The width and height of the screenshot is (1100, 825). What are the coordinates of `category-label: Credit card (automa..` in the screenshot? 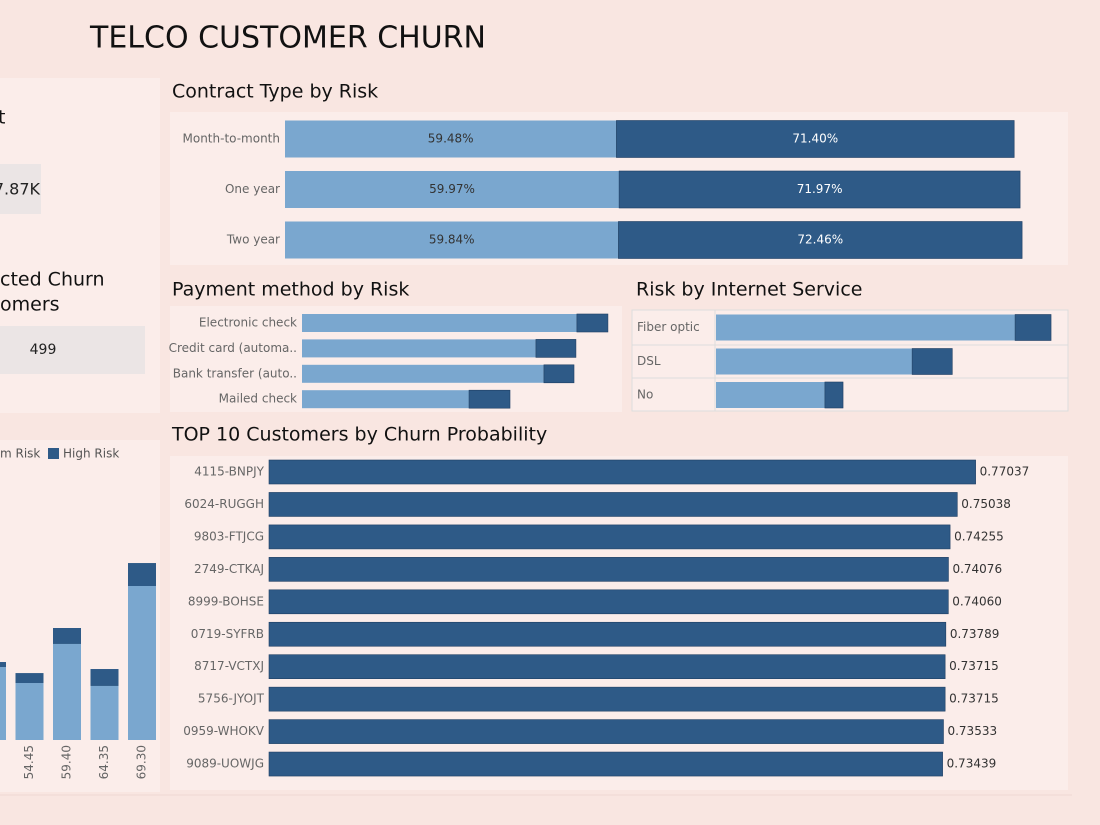 It's located at (233, 348).